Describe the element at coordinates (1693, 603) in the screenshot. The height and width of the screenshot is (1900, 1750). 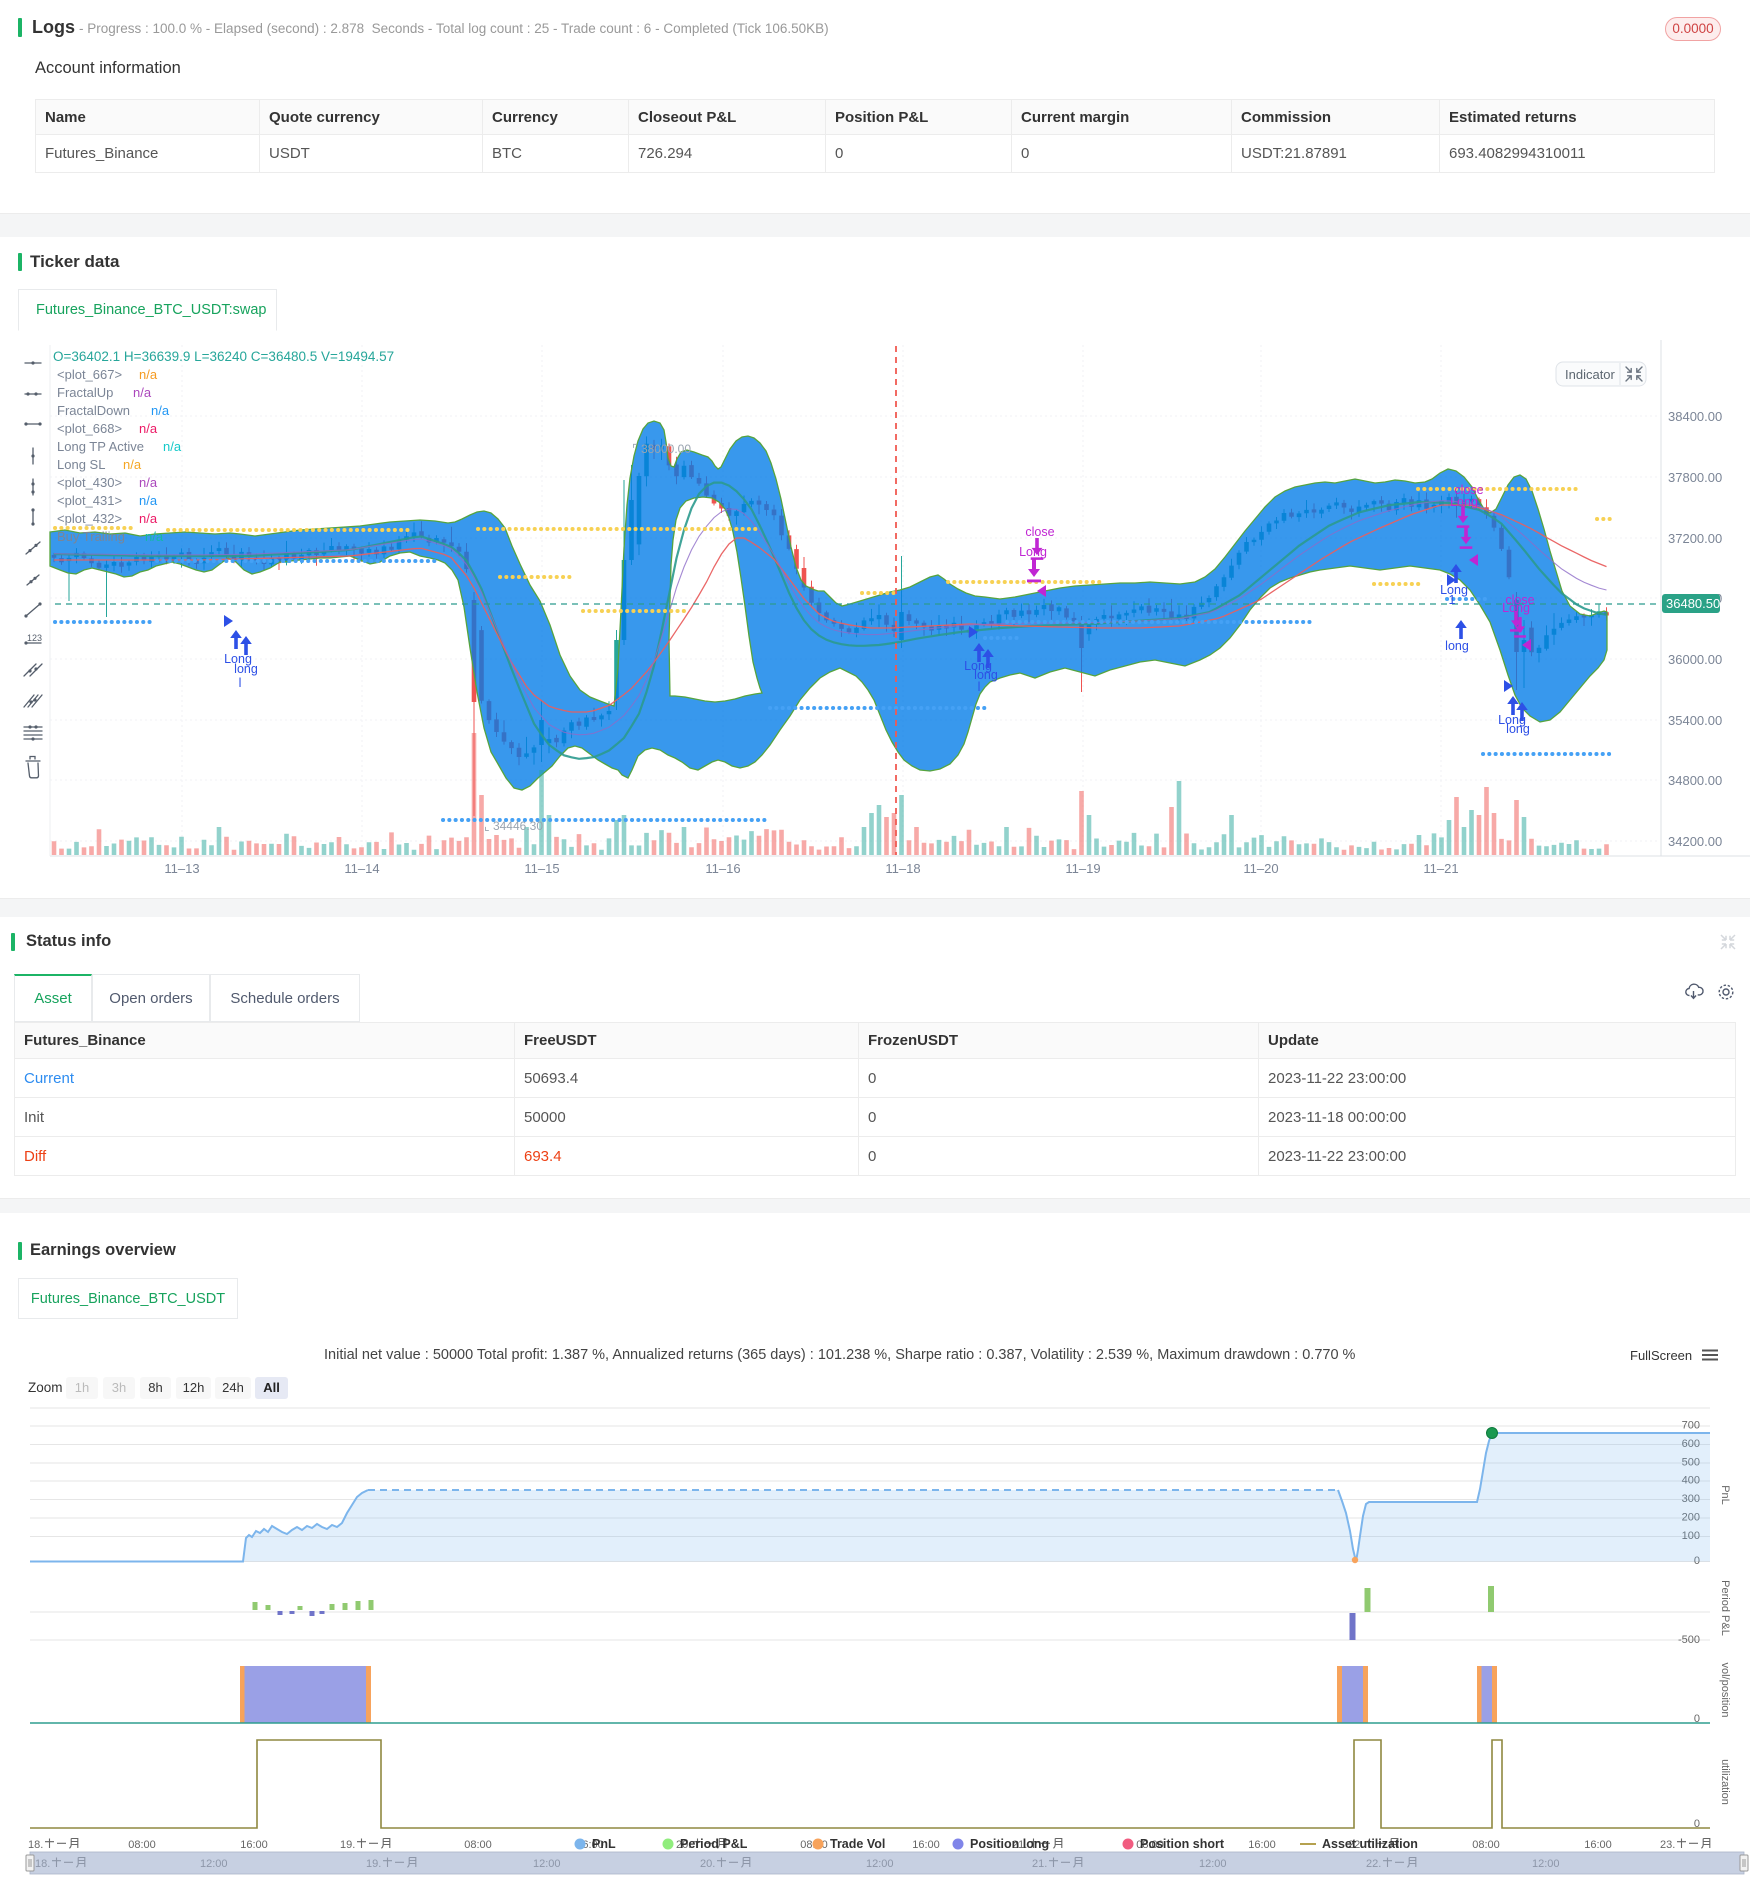
I see `svg-text: 36480.50` at that location.